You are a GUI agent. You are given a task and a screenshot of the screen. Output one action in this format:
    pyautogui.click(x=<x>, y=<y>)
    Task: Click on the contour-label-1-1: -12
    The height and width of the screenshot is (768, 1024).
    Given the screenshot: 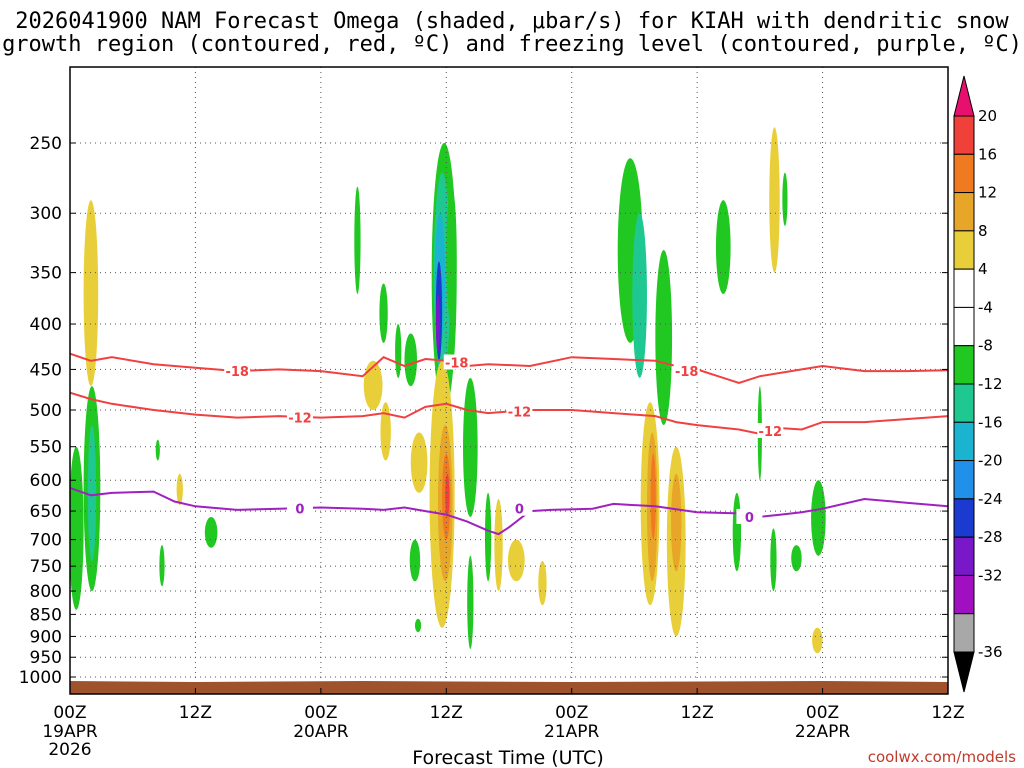 What is the action you would take?
    pyautogui.click(x=520, y=413)
    